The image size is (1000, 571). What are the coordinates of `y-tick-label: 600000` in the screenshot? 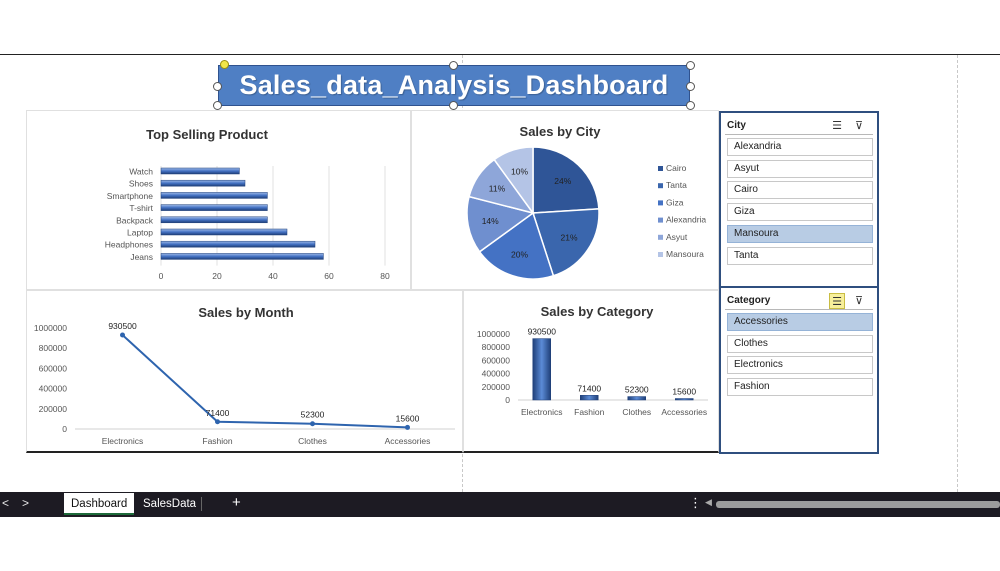 It's located at (496, 360).